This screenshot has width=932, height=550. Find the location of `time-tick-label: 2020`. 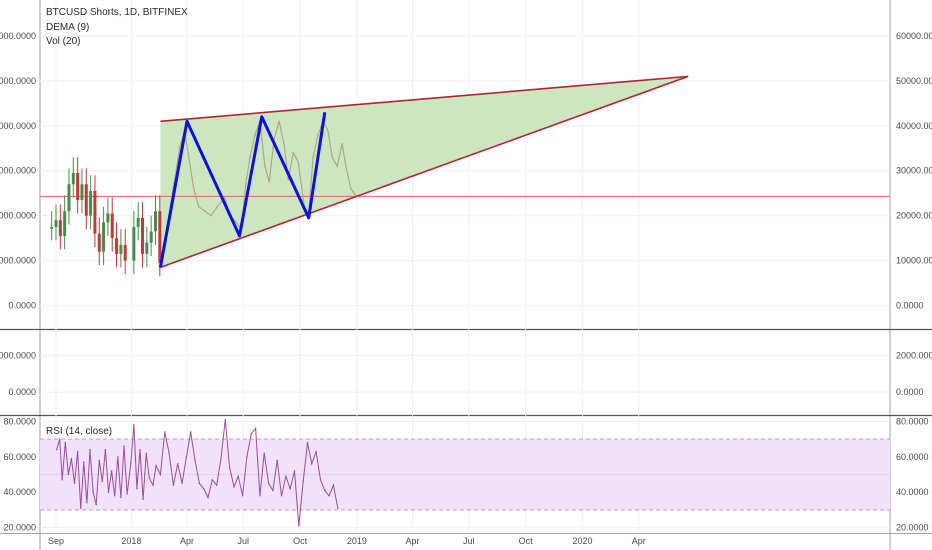

time-tick-label: 2020 is located at coordinates (582, 541).